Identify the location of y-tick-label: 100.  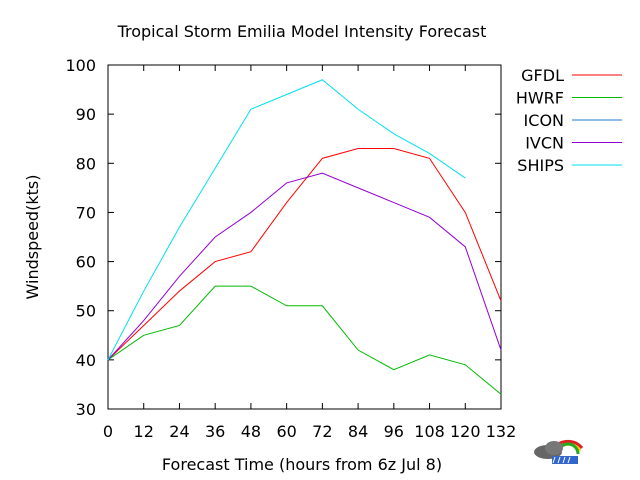
(80, 65).